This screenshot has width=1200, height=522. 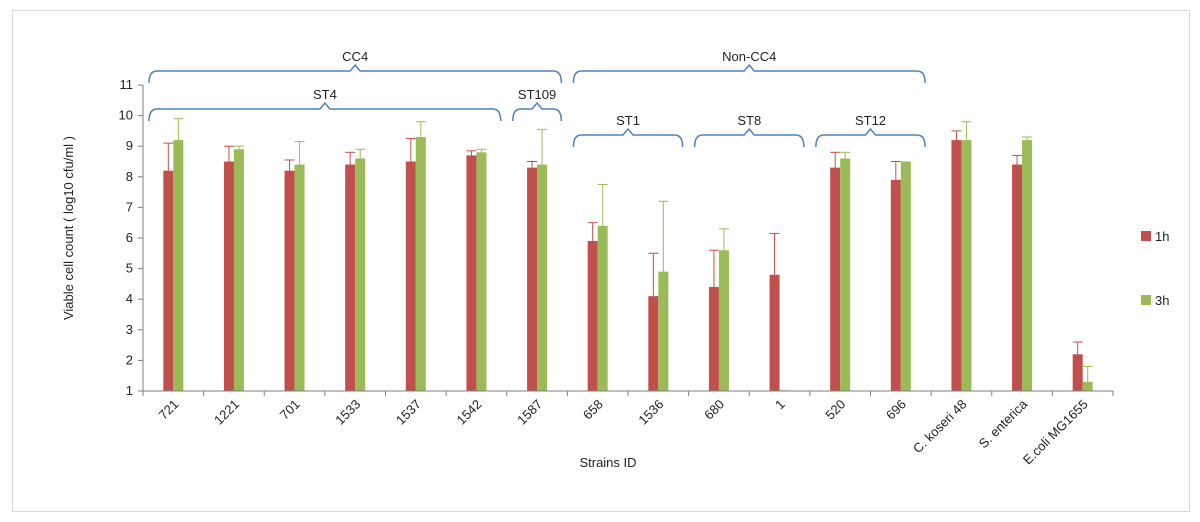 What do you see at coordinates (325, 94) in the screenshot?
I see `bracket-label: ST4` at bounding box center [325, 94].